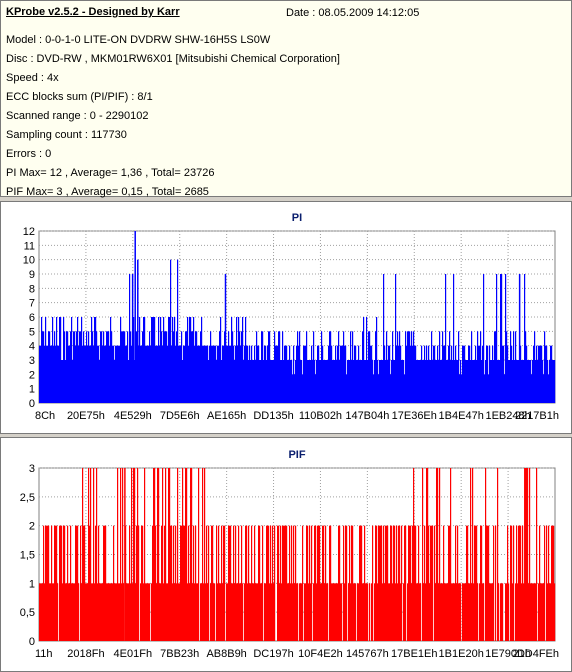 The image size is (572, 672). What do you see at coordinates (135, 317) in the screenshot?
I see `pi-peak-bar` at bounding box center [135, 317].